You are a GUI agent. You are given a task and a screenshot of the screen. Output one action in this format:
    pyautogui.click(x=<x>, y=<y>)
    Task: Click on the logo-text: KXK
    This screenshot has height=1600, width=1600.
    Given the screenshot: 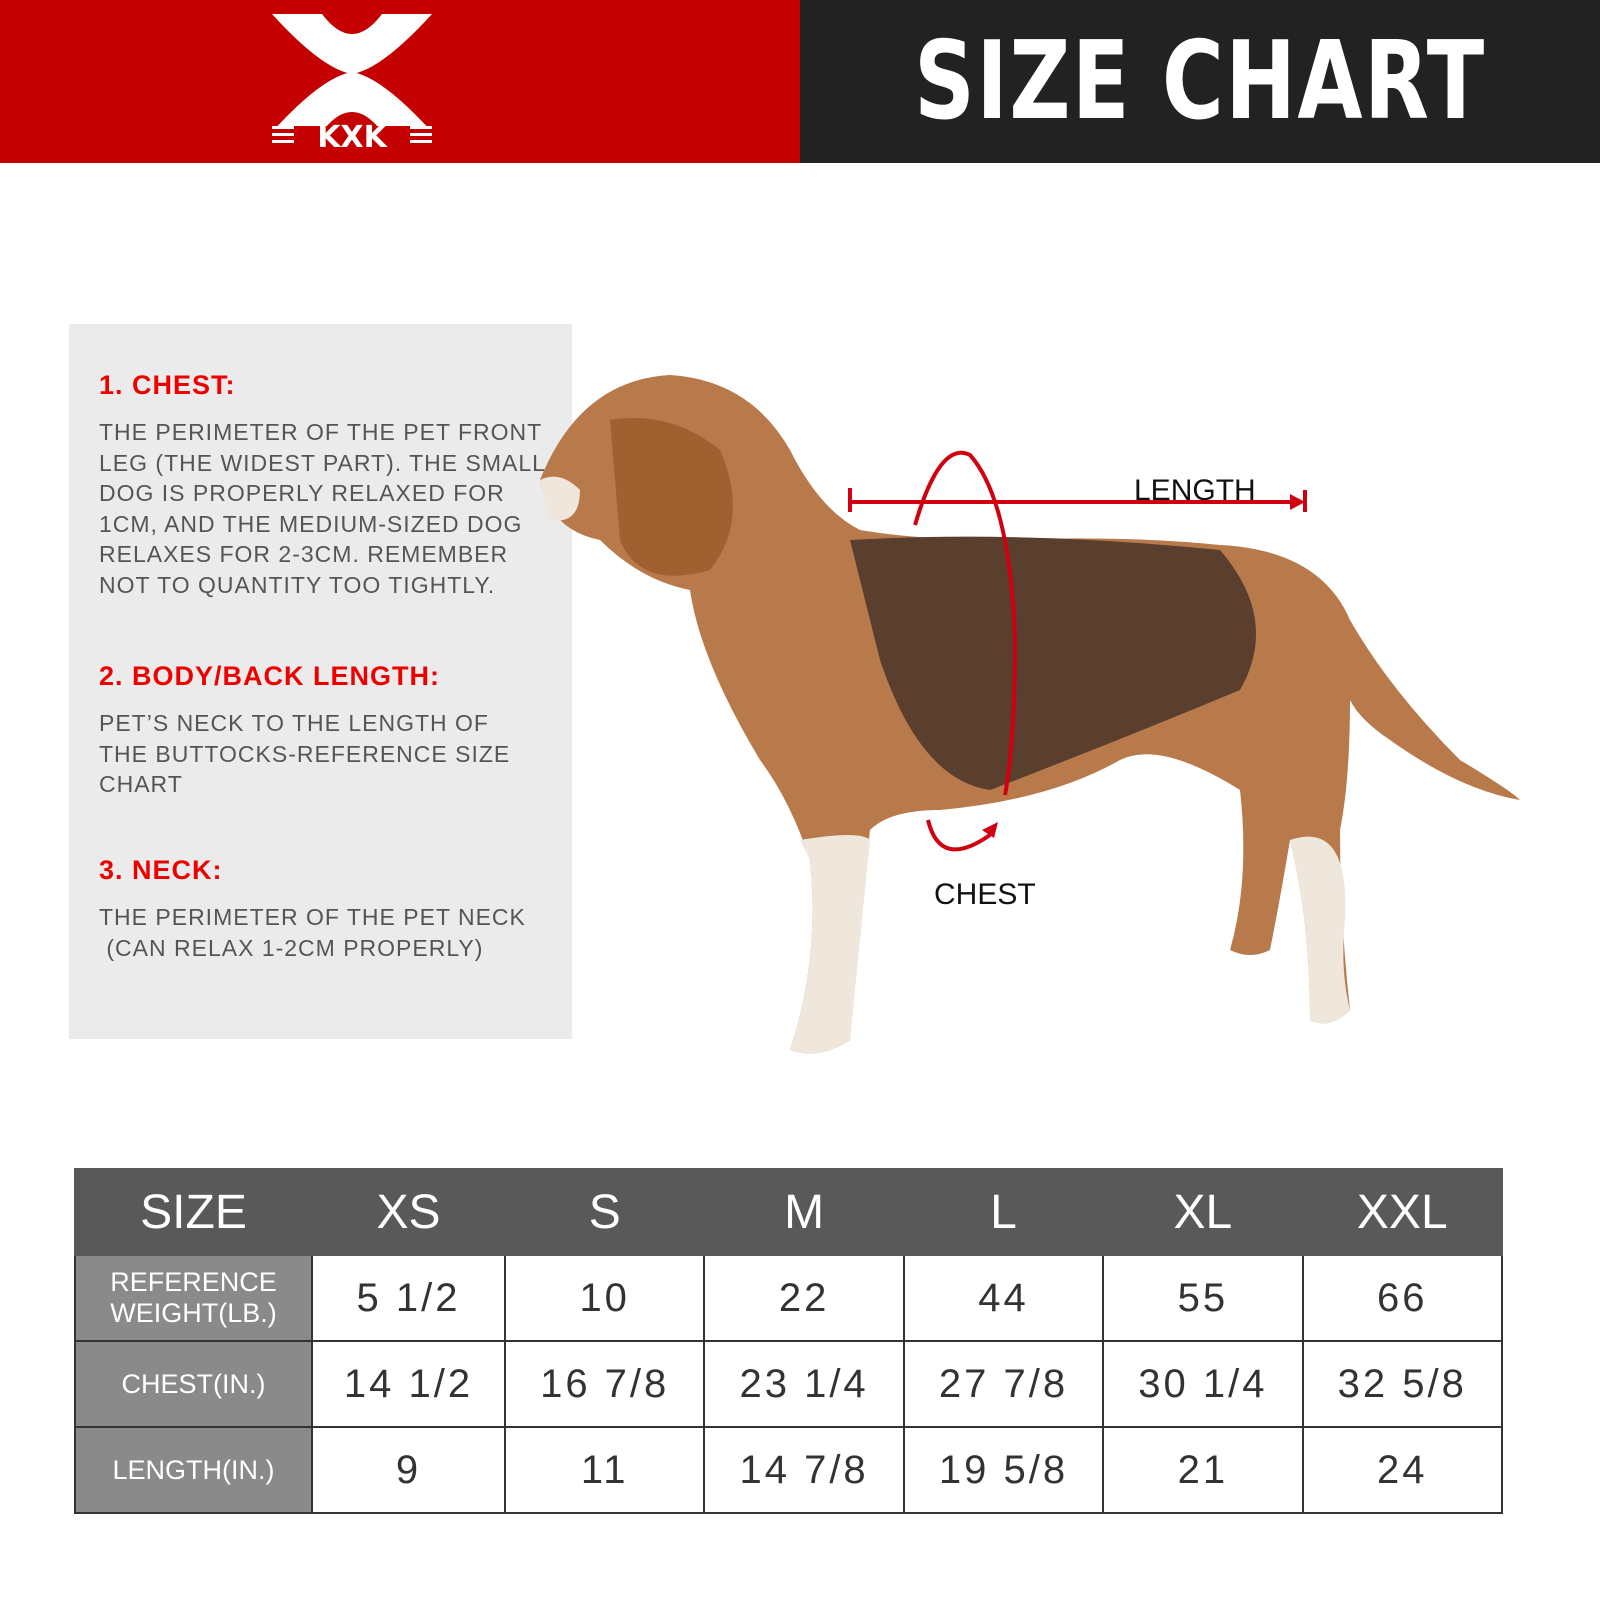 What is the action you would take?
    pyautogui.click(x=352, y=137)
    